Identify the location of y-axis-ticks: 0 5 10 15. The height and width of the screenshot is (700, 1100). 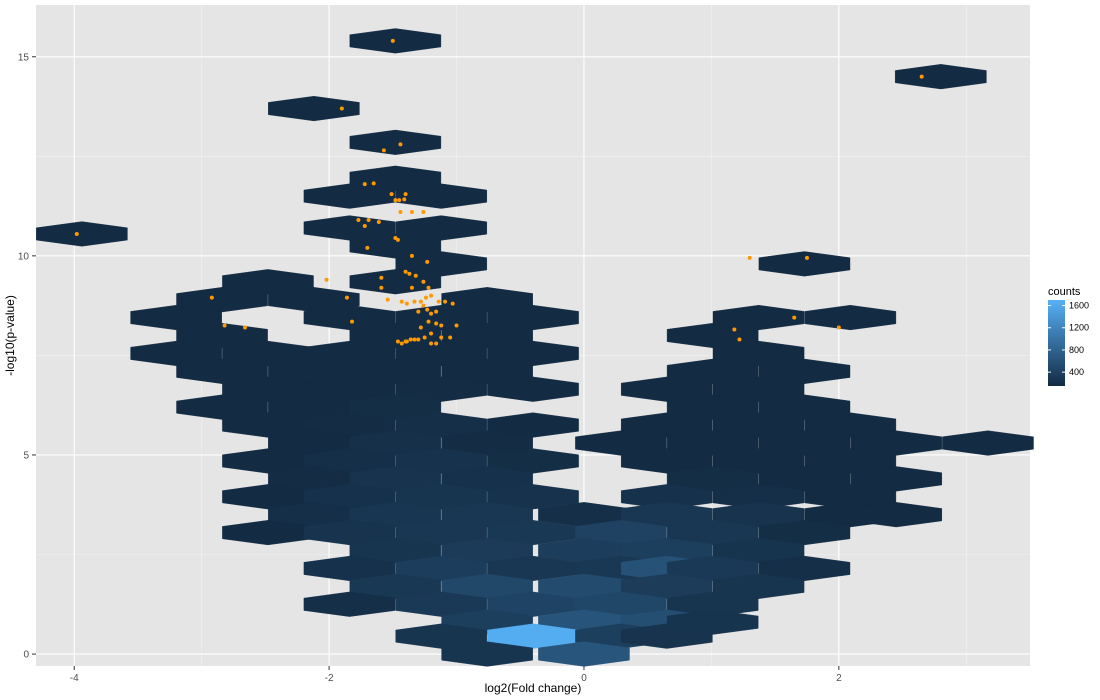
(27, 356).